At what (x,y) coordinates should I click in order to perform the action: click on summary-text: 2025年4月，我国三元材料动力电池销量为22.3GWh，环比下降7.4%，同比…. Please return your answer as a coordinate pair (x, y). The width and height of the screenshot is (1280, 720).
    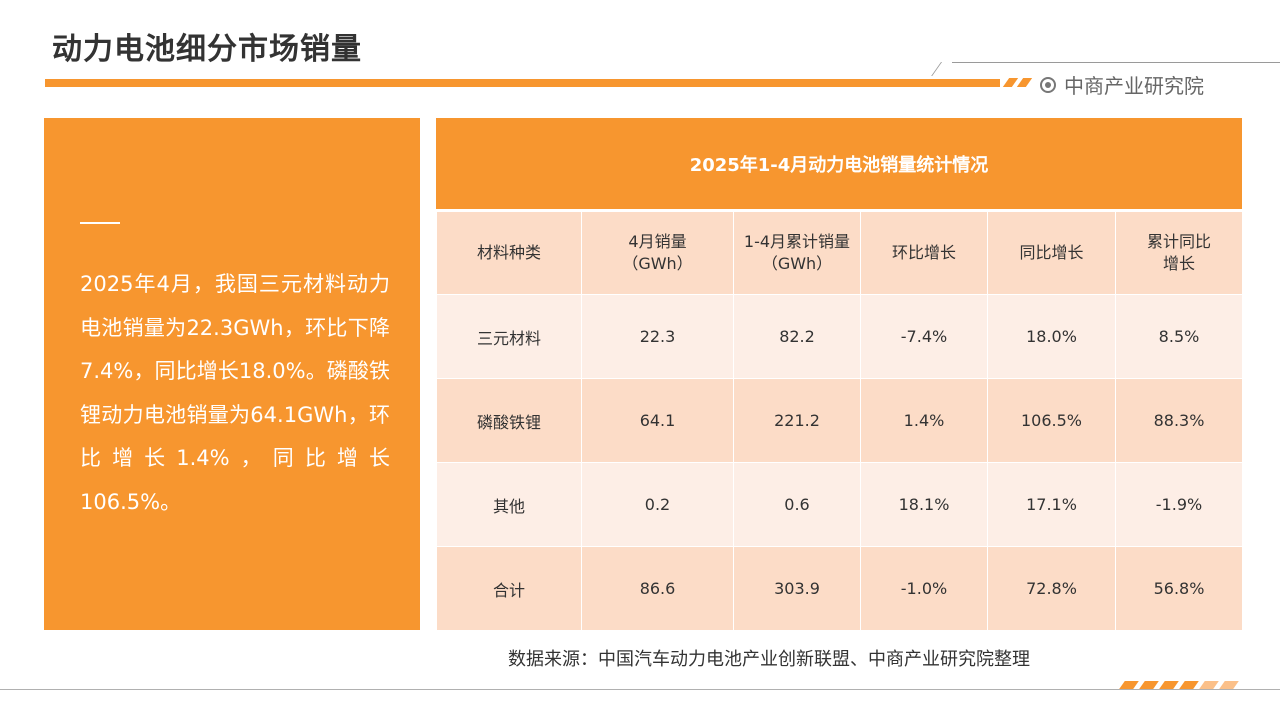
    Looking at the image, I should click on (235, 393).